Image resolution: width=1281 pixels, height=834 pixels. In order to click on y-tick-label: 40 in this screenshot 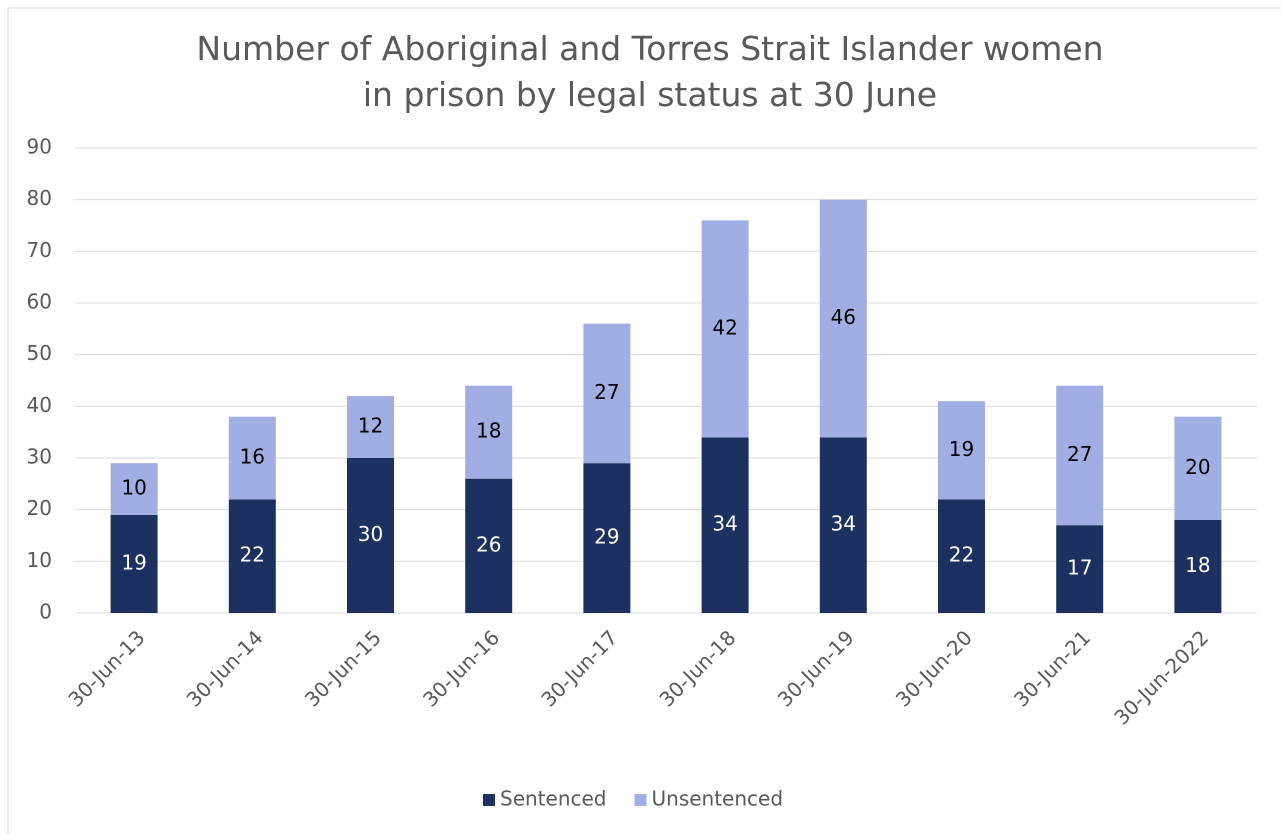, I will do `click(39, 405)`.